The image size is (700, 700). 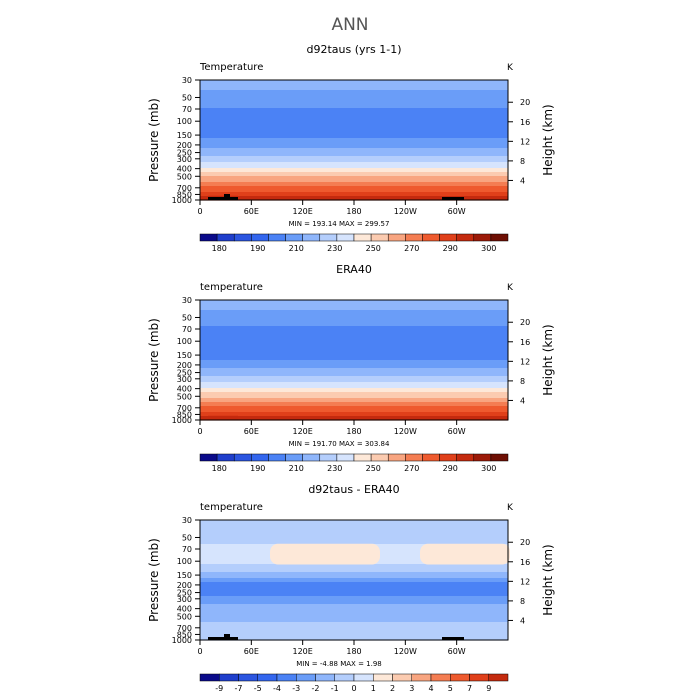 What do you see at coordinates (510, 508) in the screenshot?
I see `units-label: K` at bounding box center [510, 508].